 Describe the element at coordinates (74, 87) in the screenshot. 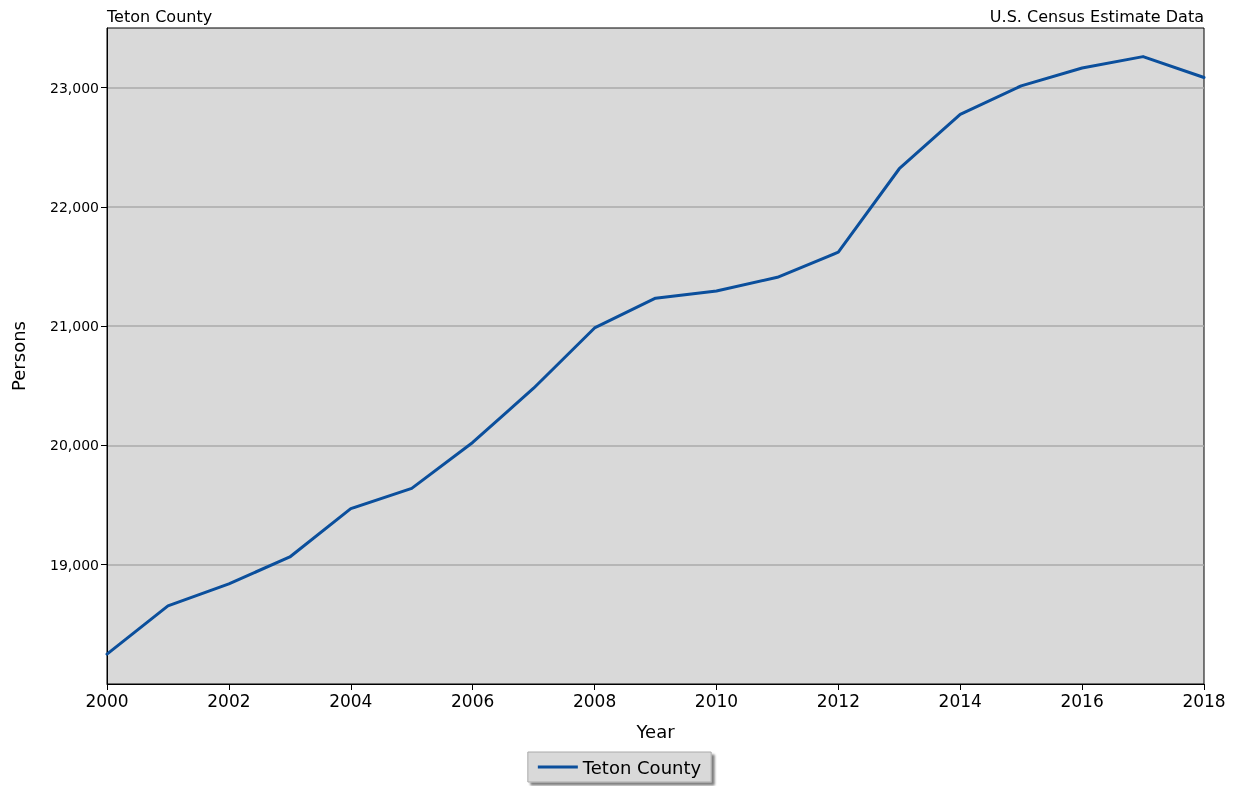

I see `y-tick-label: 23,000` at that location.